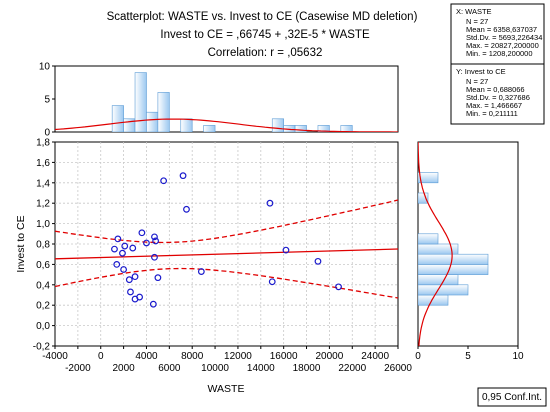 The width and height of the screenshot is (550, 412). Describe the element at coordinates (219, 100) in the screenshot. I see `x-histogram-panel: 0 5 10` at that location.